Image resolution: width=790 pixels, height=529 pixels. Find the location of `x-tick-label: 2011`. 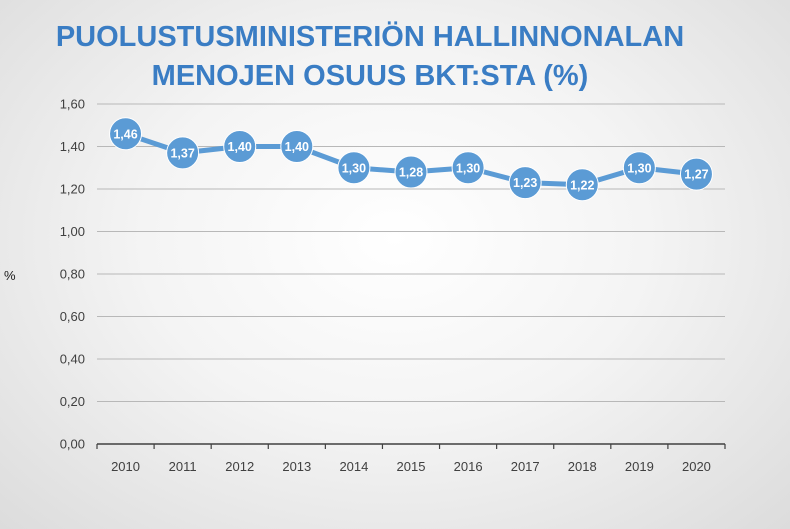

x-tick-label: 2011 is located at coordinates (183, 466).